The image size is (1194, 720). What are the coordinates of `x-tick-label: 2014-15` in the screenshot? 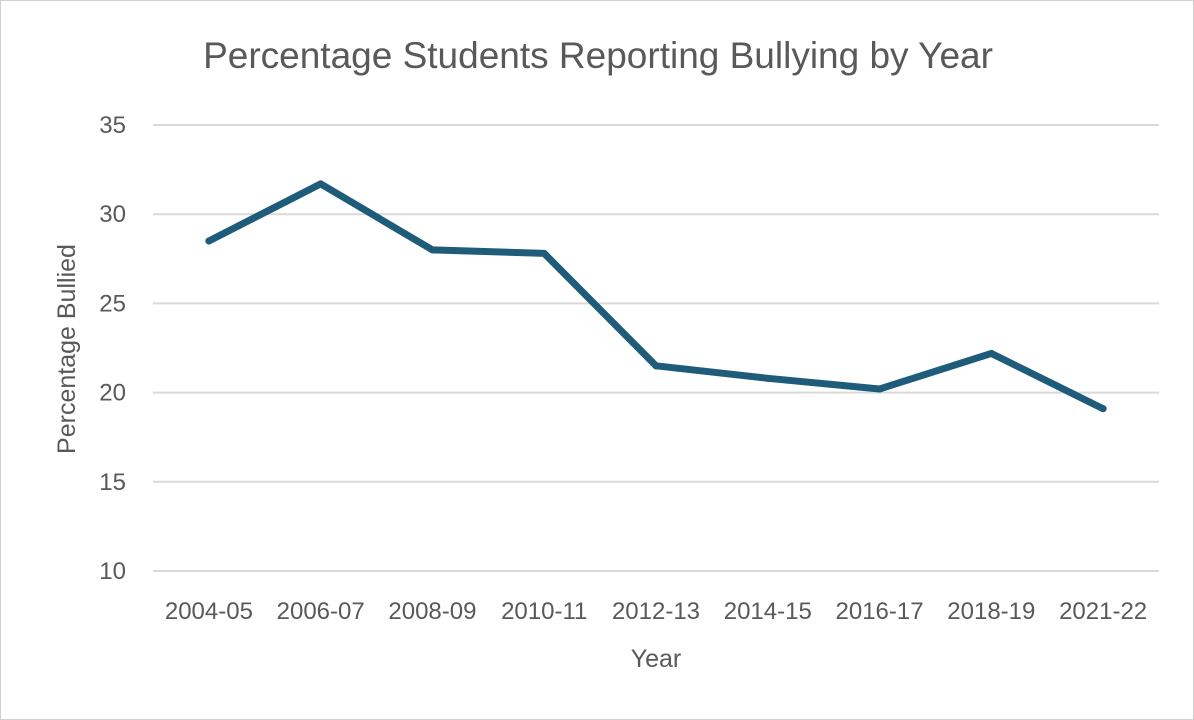 It's located at (768, 611).